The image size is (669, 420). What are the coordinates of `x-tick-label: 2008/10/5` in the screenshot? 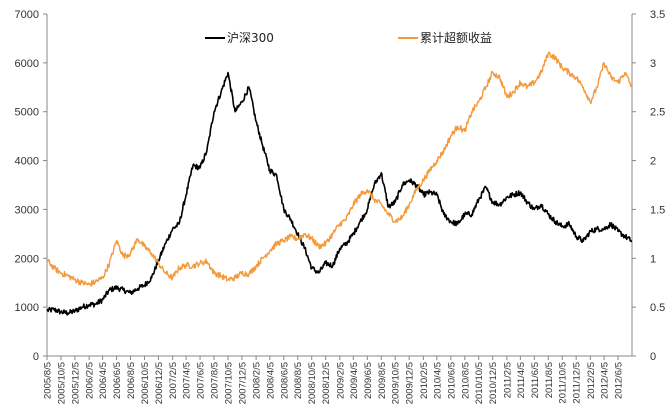 It's located at (312, 383).